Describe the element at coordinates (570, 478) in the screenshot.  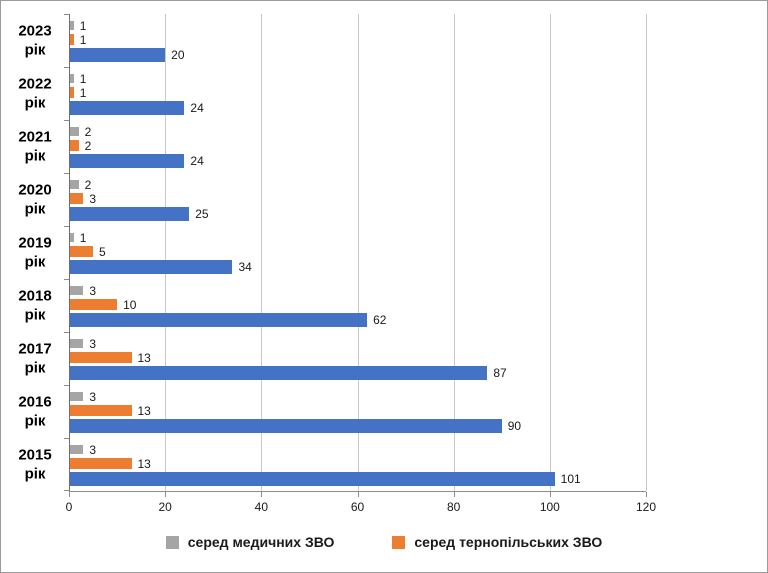
I see `value-label: 101` at that location.